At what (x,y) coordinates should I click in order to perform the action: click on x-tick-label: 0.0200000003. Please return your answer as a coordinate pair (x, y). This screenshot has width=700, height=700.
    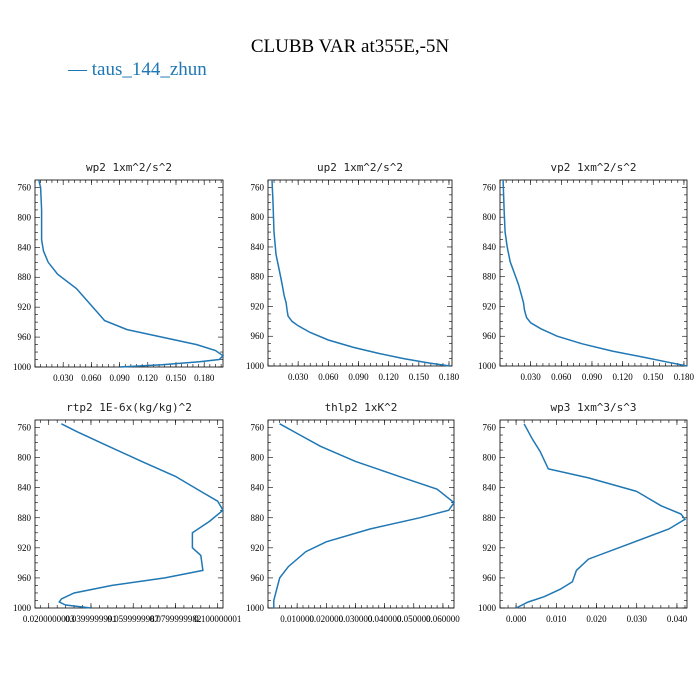
    Looking at the image, I should click on (49, 619).